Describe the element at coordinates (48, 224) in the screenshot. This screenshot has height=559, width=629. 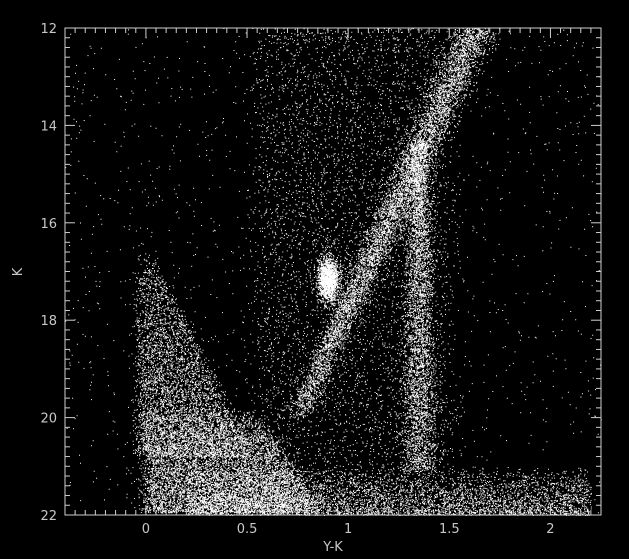
I see `y-tick-label: 16` at that location.